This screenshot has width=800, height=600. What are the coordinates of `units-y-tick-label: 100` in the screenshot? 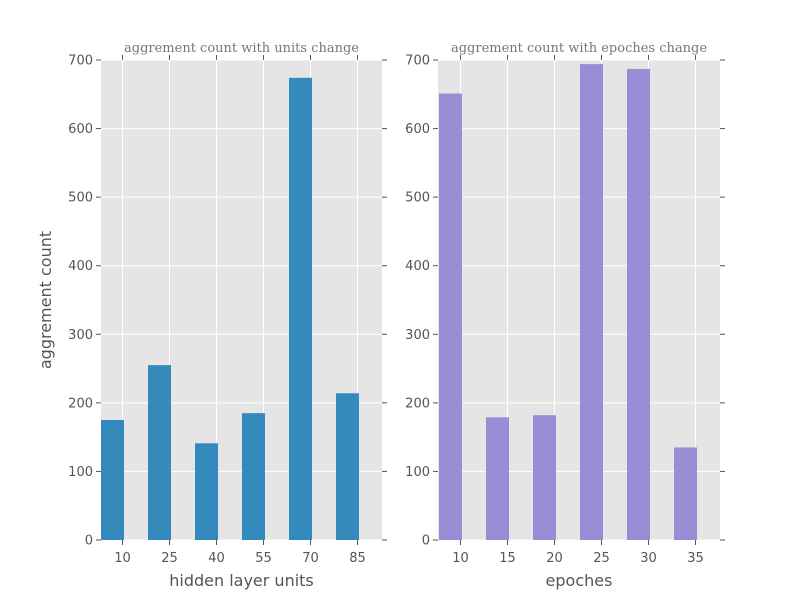 It's located at (80, 472).